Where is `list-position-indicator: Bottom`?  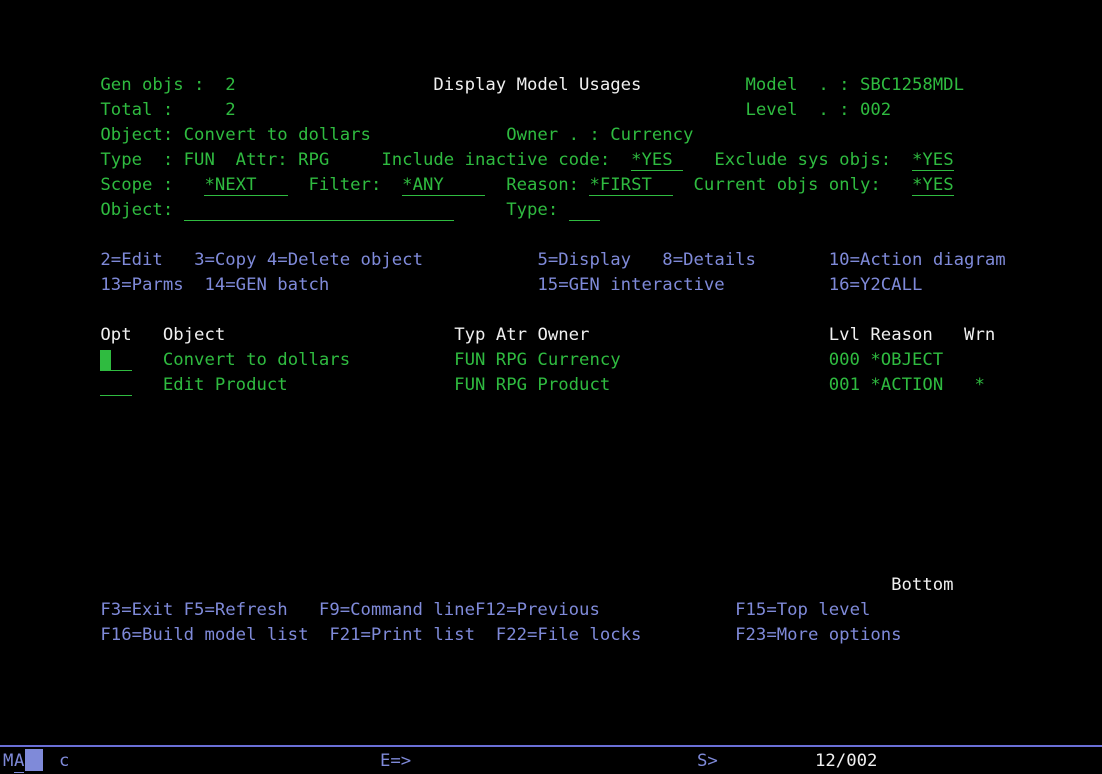 list-position-indicator: Bottom is located at coordinates (922, 585).